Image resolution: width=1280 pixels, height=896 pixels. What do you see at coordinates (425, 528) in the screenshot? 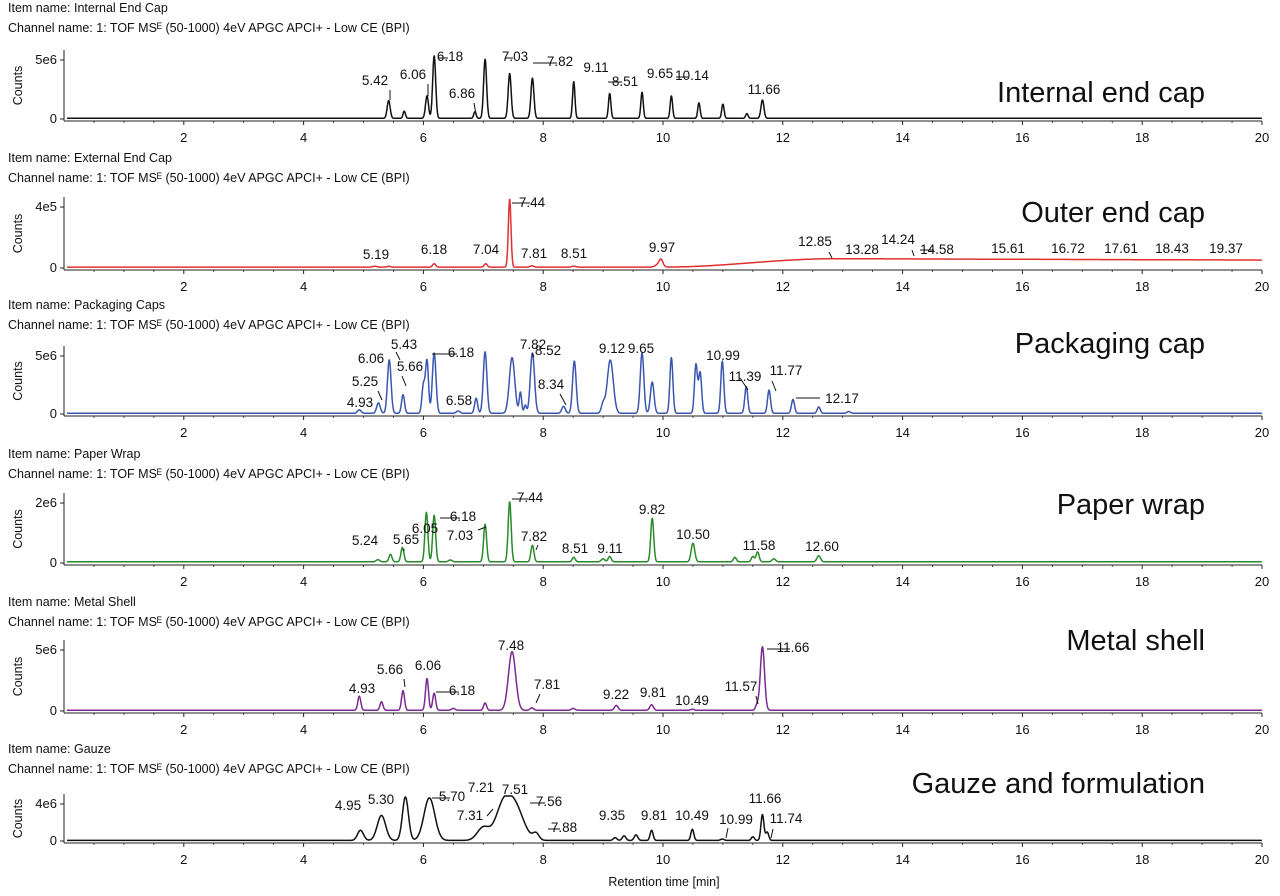
I see `peak-label: 6.05` at bounding box center [425, 528].